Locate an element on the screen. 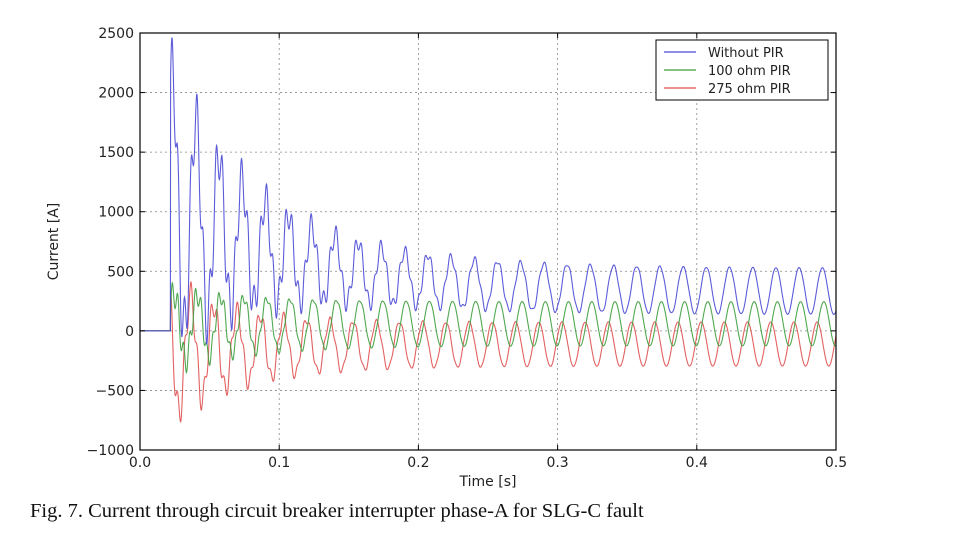  y-tick-label: 1000 is located at coordinates (116, 213).